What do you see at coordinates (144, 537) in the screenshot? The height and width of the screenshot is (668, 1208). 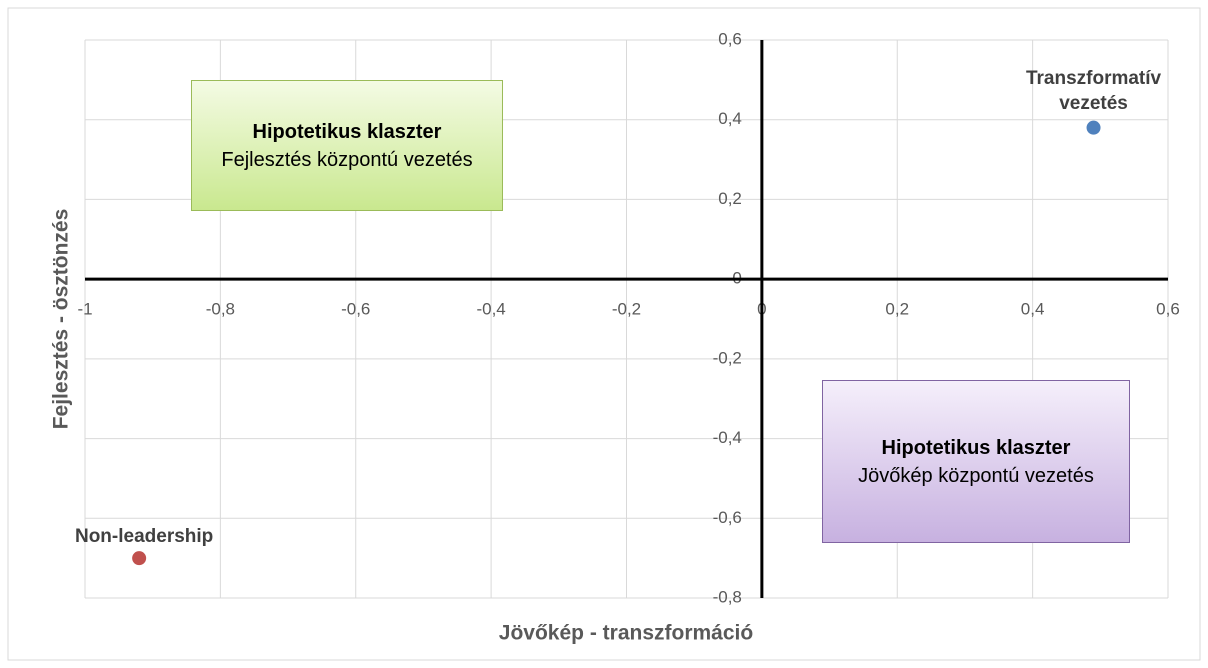 I see `point-label: Non-leadership` at bounding box center [144, 537].